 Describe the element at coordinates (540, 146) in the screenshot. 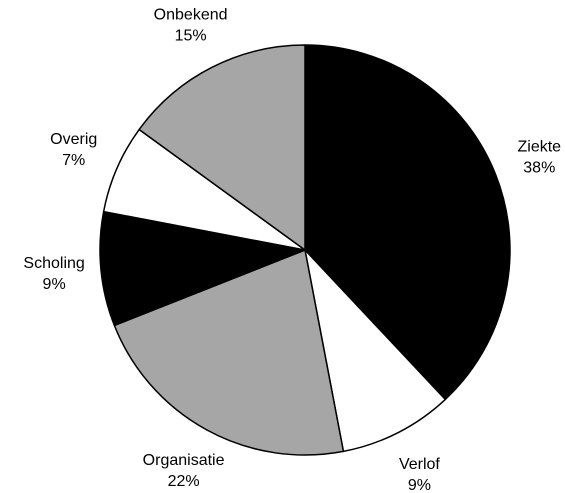

I see `slice-label: Ziekte` at that location.